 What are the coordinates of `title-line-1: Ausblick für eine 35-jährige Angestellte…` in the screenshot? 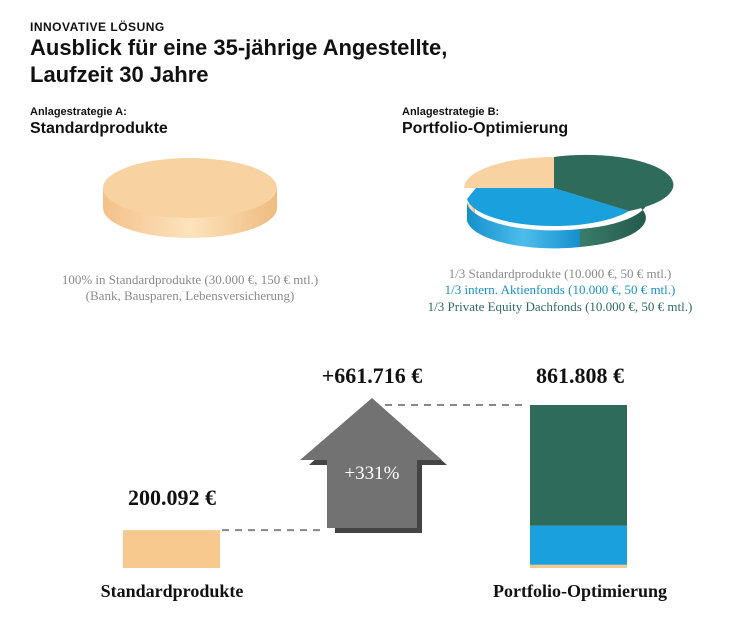 It's located at (239, 47).